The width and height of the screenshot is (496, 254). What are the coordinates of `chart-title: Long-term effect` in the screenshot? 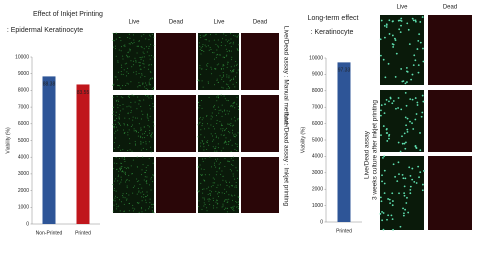 It's located at (333, 18).